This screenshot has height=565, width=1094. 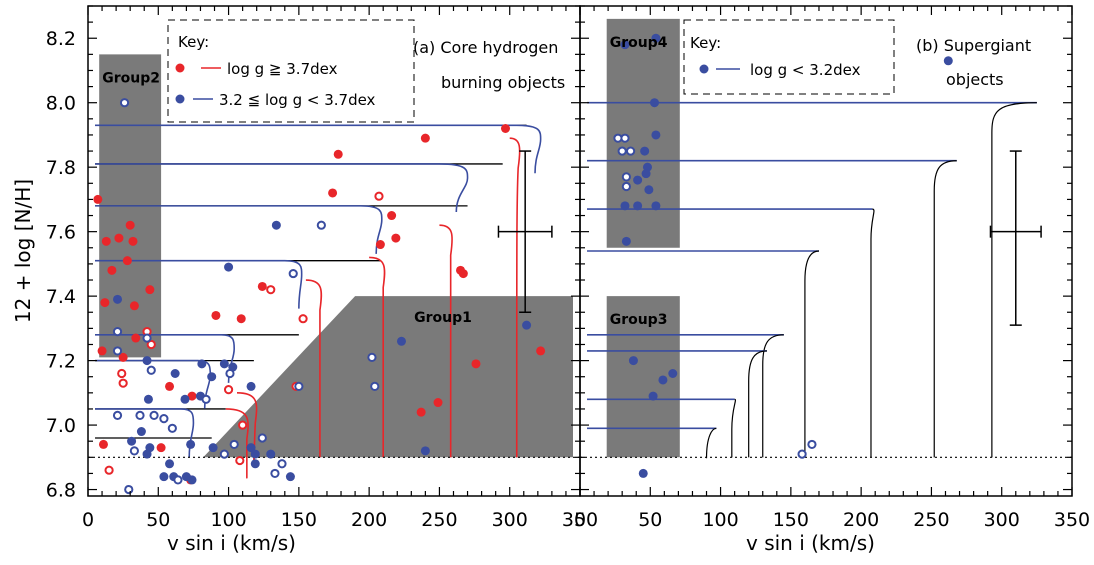 What do you see at coordinates (180, 68) in the screenshot?
I see `panel-a-key-red-marker` at bounding box center [180, 68].